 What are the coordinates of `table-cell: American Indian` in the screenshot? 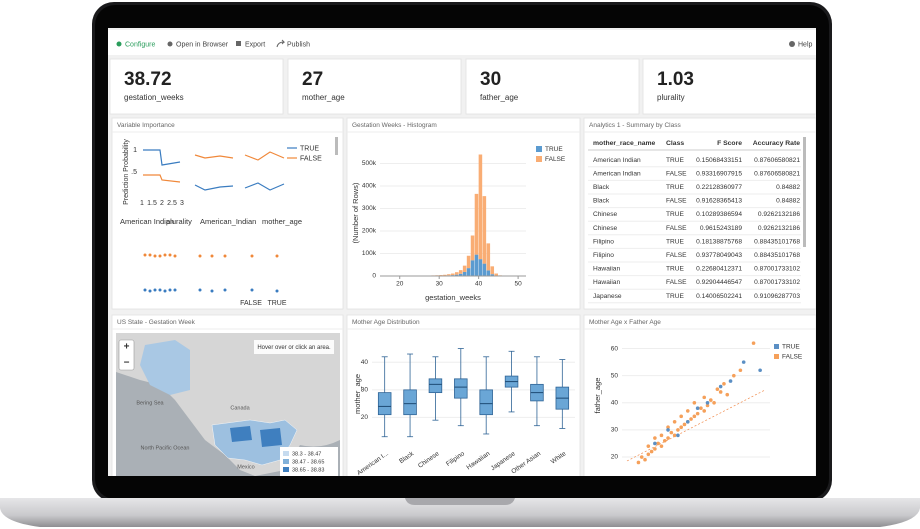 It's located at (617, 160).